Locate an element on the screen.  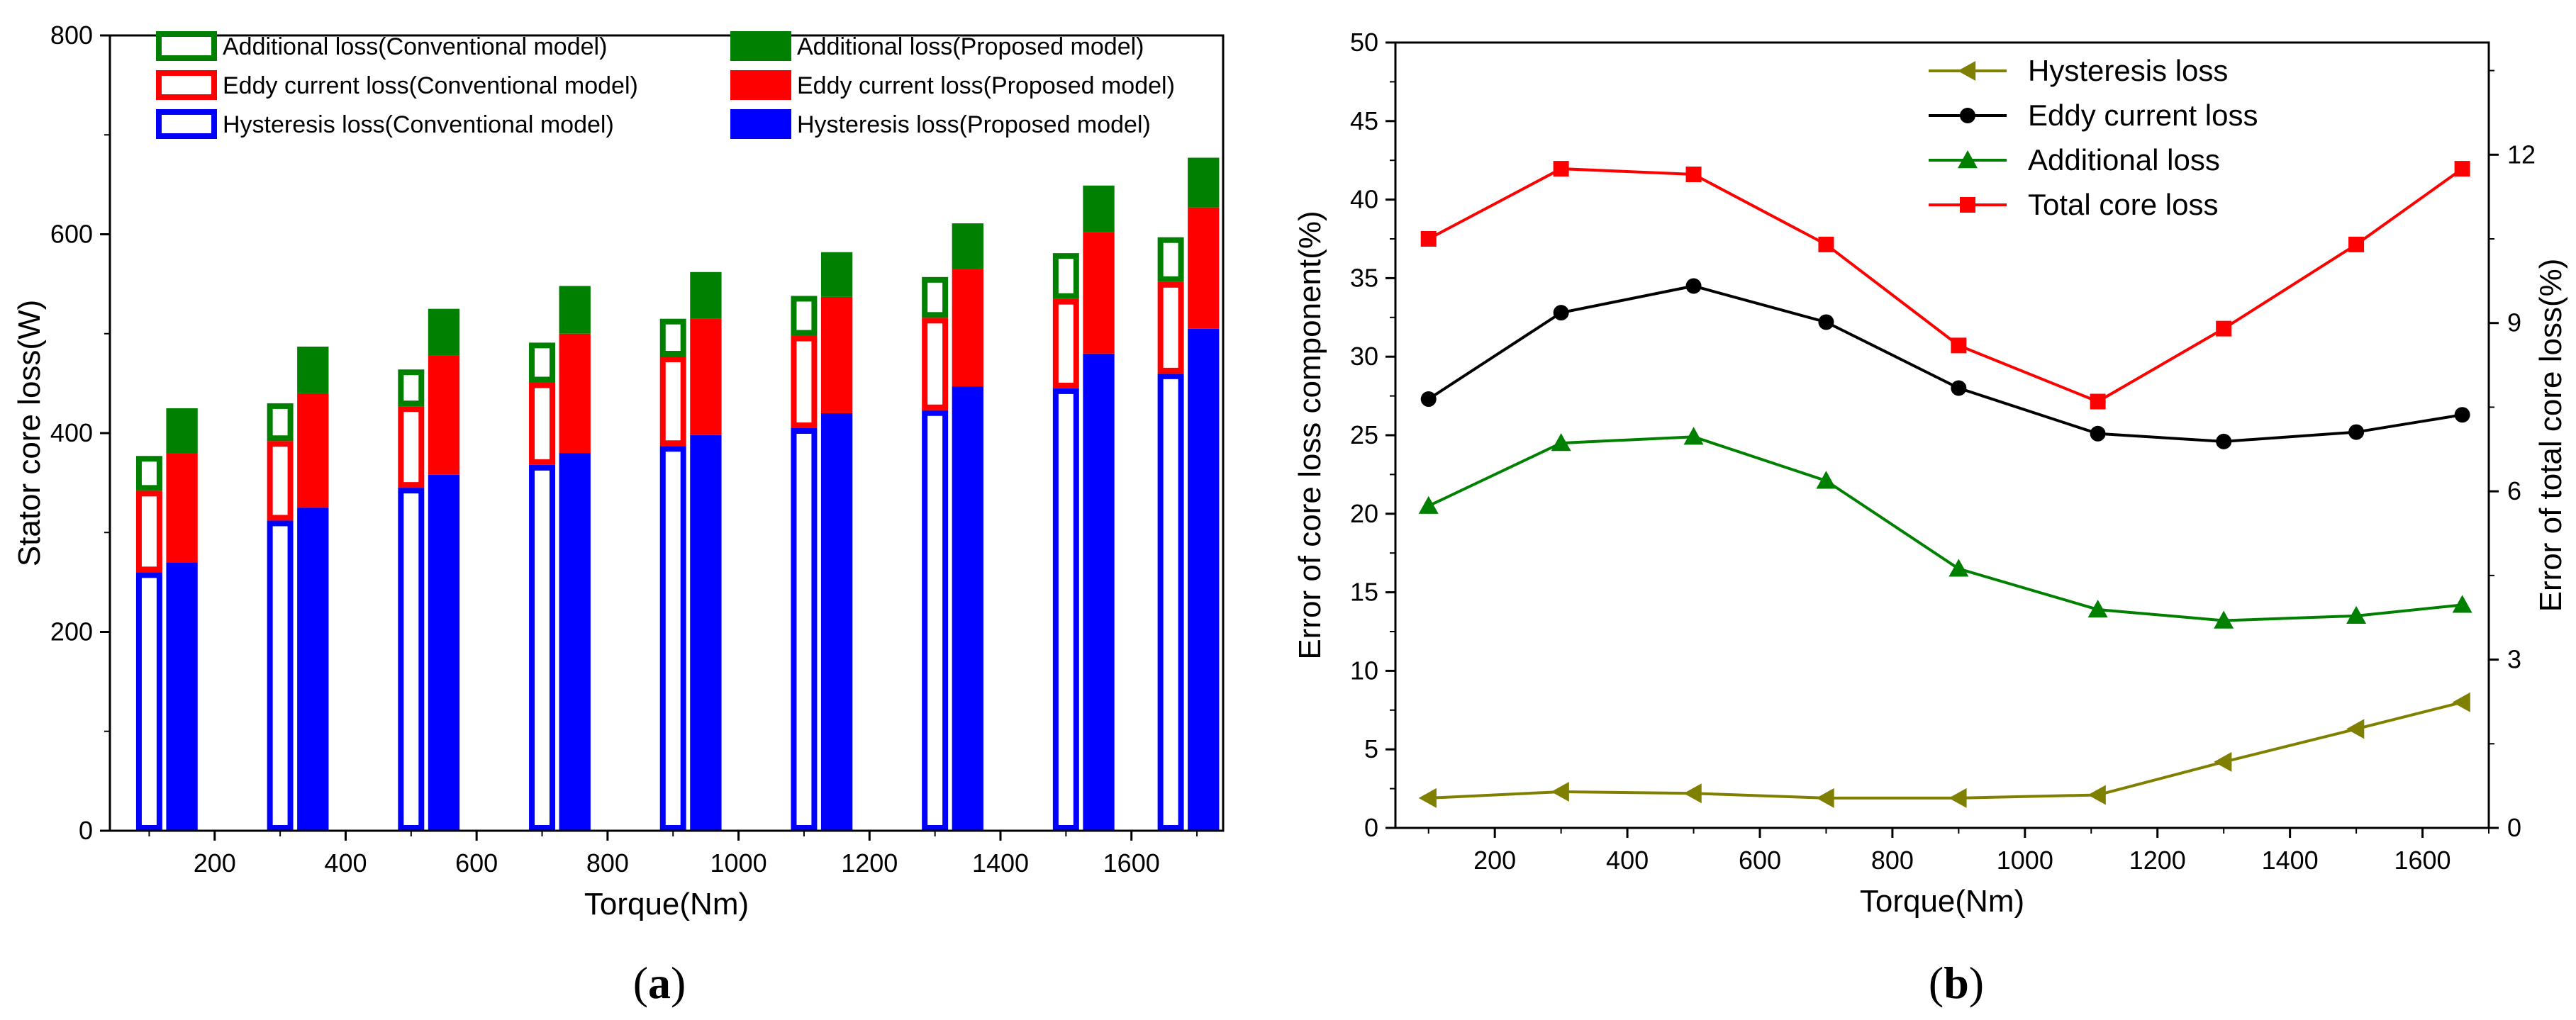
b-y-left-tick-label: 50 is located at coordinates (1364, 42).